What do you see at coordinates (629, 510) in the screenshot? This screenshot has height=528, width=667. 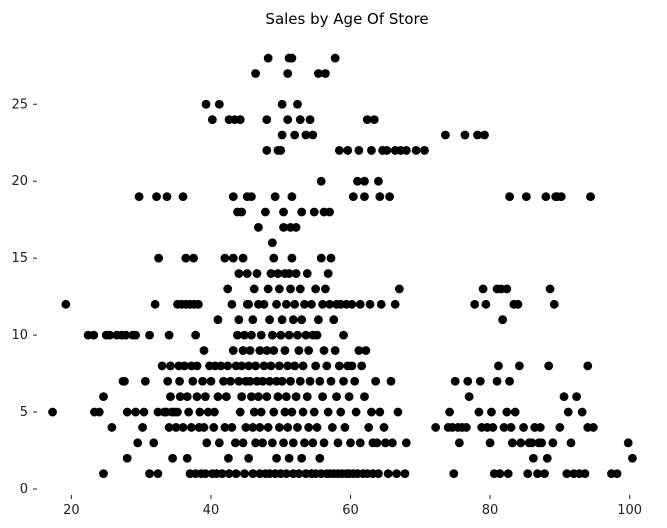 I see `x-tick-label: 100` at bounding box center [629, 510].